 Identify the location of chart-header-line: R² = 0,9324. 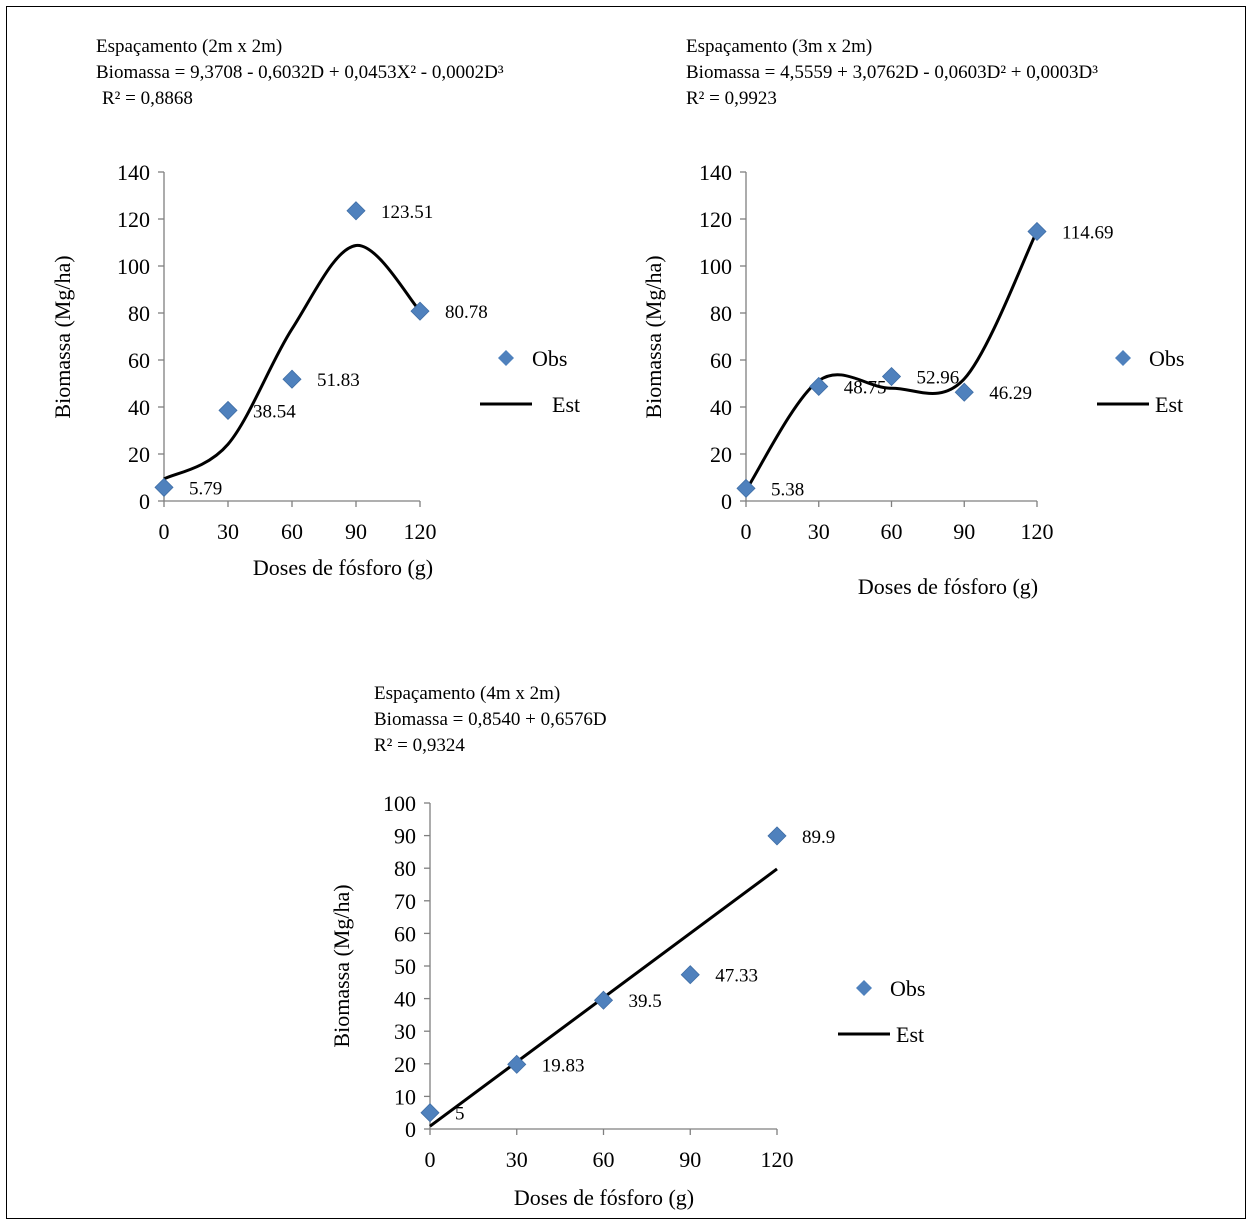
(419, 745).